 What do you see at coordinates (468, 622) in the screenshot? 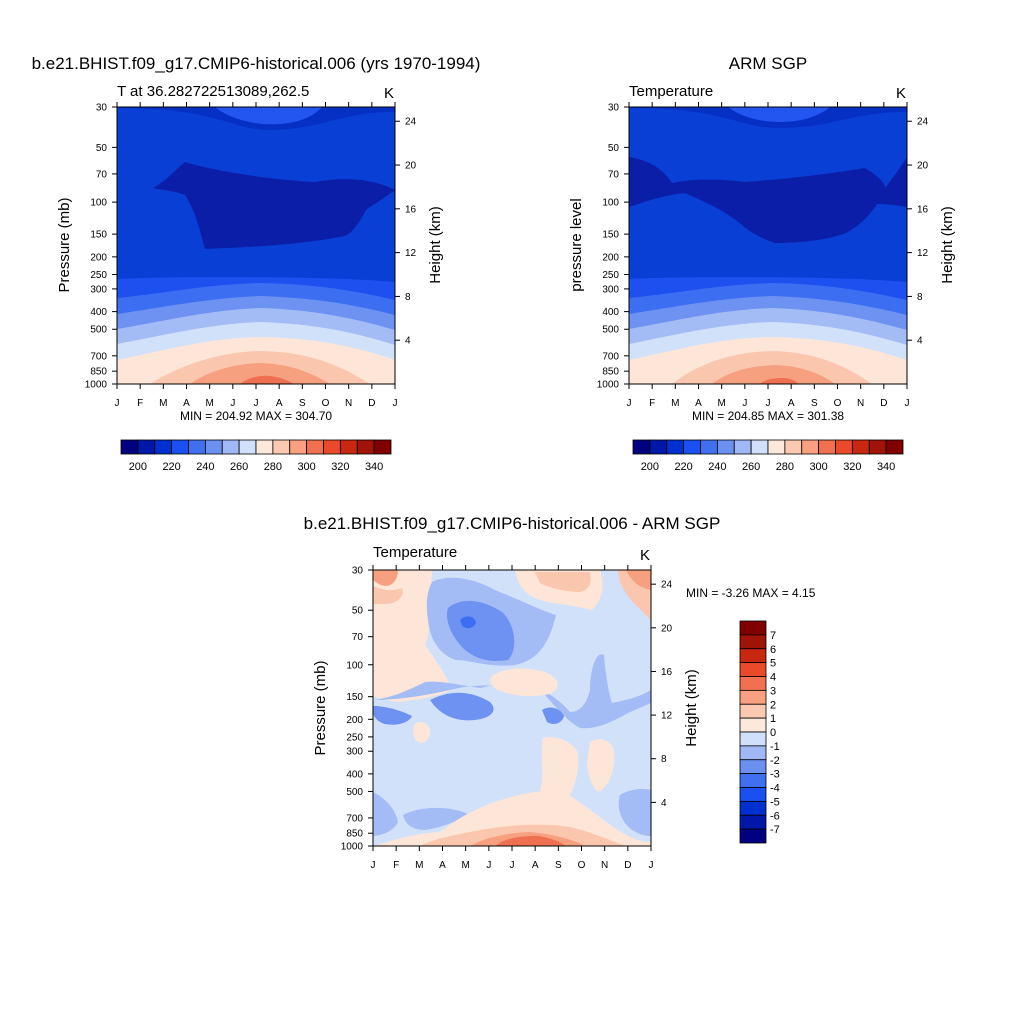
I see `contour-band-neg3-neg4` at bounding box center [468, 622].